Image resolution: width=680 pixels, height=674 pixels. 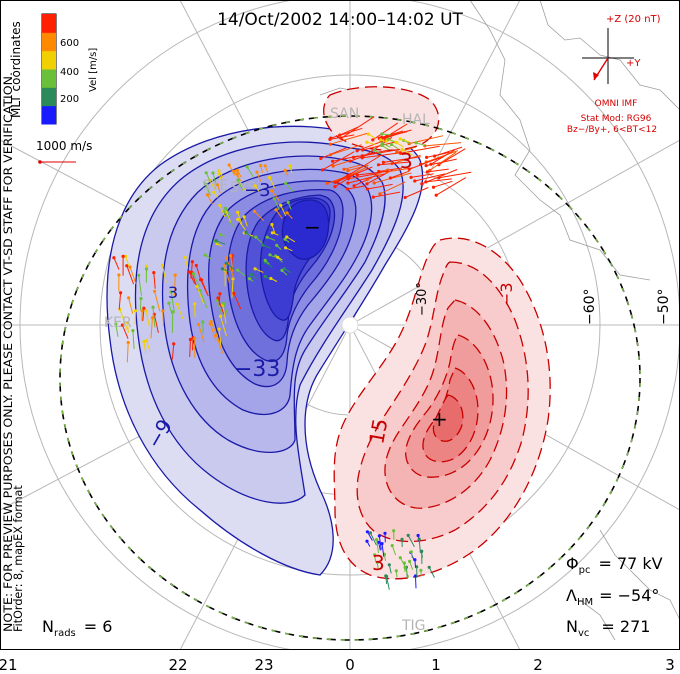 What do you see at coordinates (257, 190) in the screenshot?
I see `contour-label-minus3: −3` at bounding box center [257, 190].